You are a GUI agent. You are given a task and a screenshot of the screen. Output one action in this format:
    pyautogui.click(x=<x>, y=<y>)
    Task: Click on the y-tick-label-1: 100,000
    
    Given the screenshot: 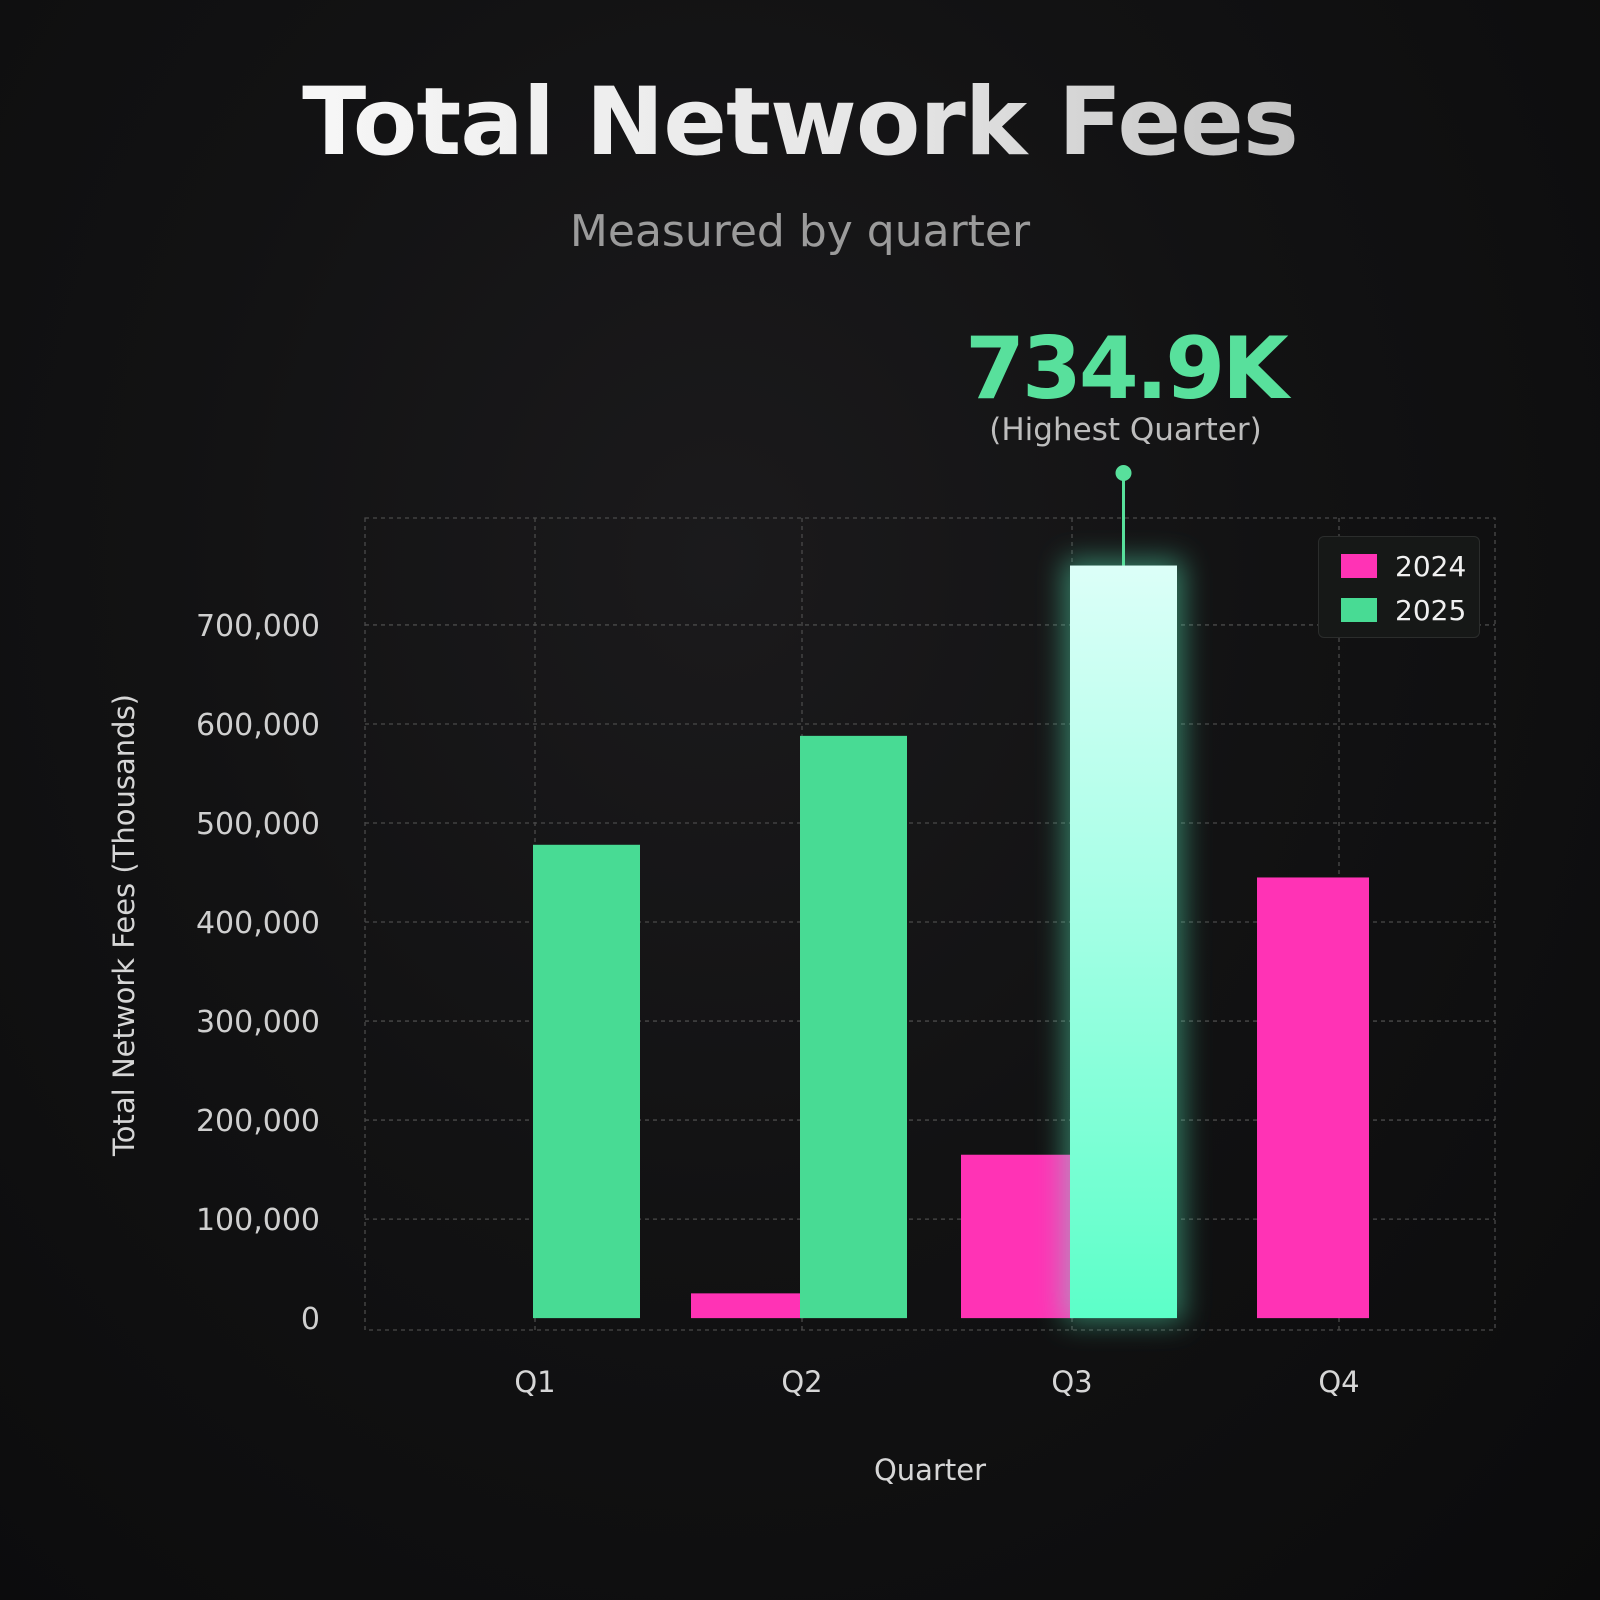 What is the action you would take?
    pyautogui.click(x=258, y=1220)
    